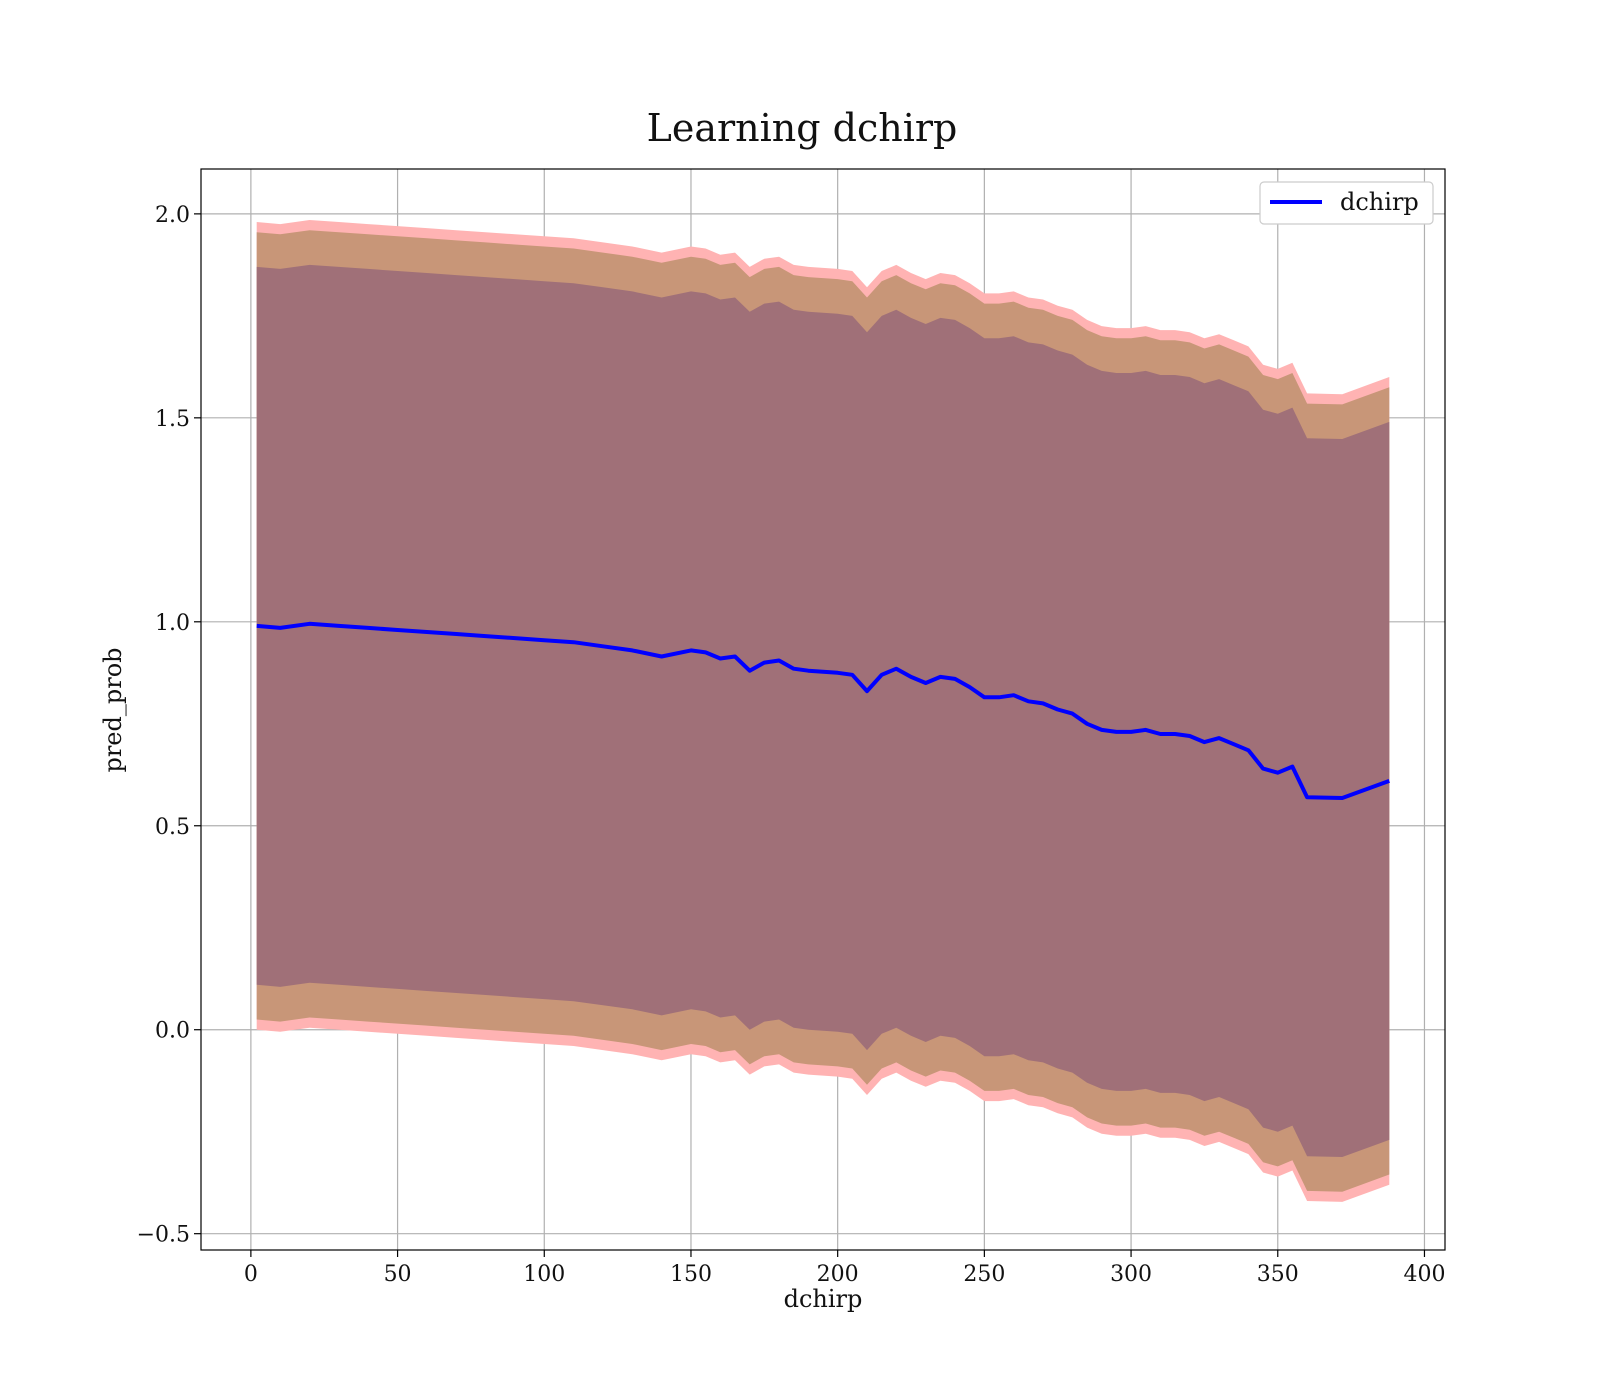 The width and height of the screenshot is (1600, 1400). I want to click on series-line-dchirp, so click(823, 710).